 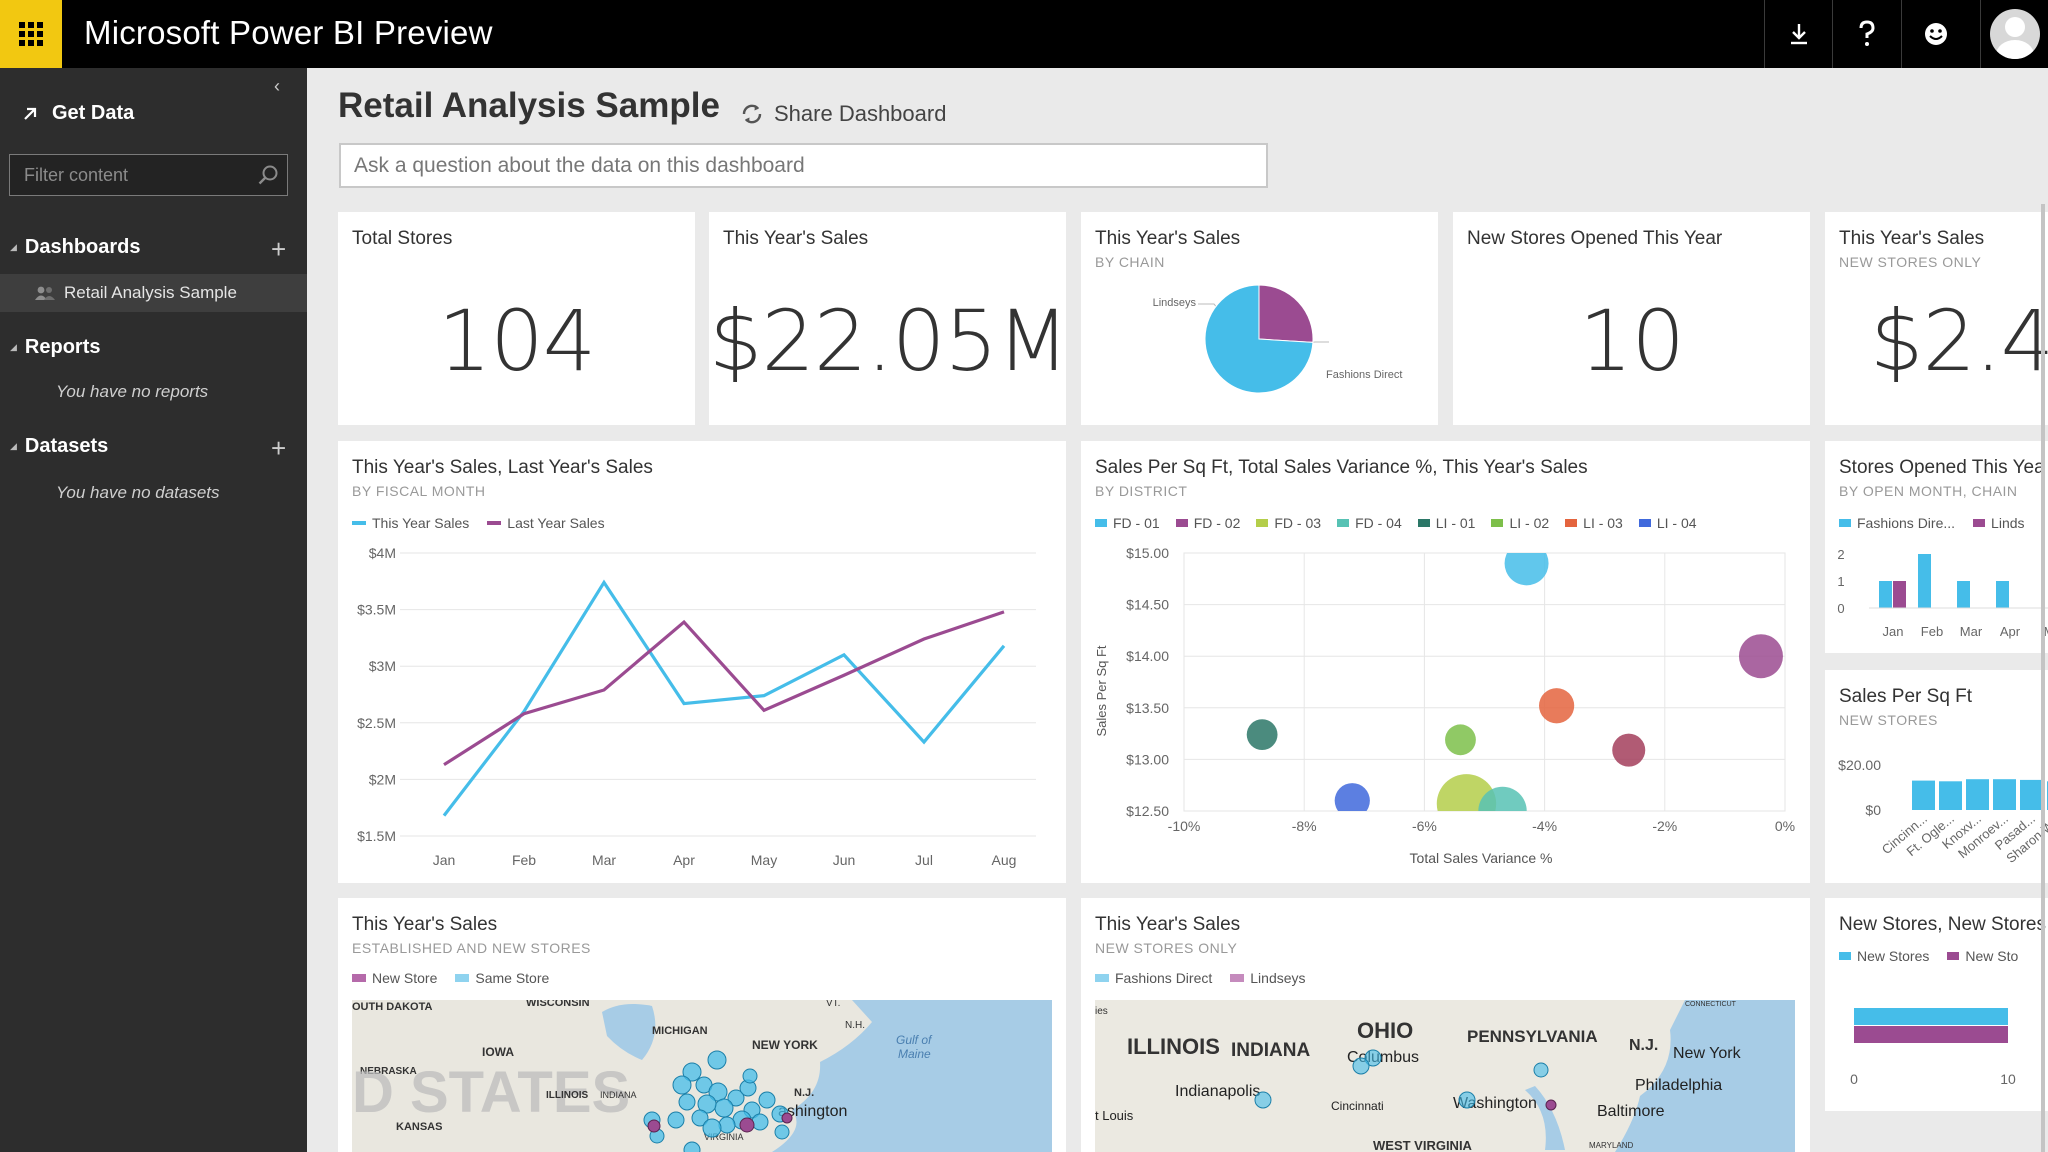 I want to click on y-tick-label: $14.00, so click(x=1147, y=656).